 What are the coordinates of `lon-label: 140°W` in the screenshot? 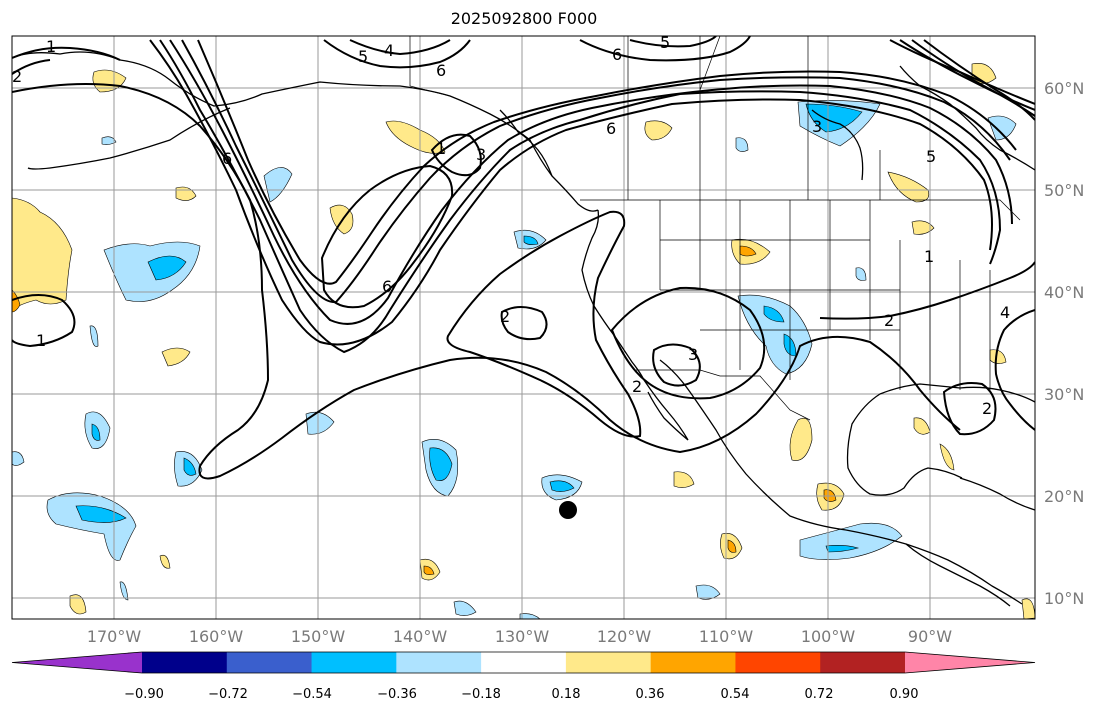 It's located at (420, 636).